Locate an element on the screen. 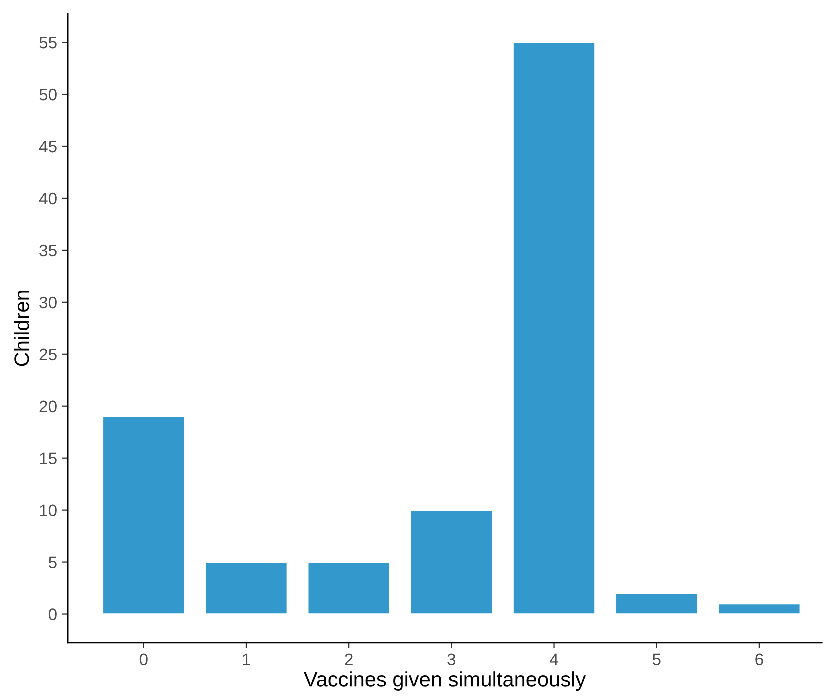  x-tick-label: 4 is located at coordinates (554, 660).